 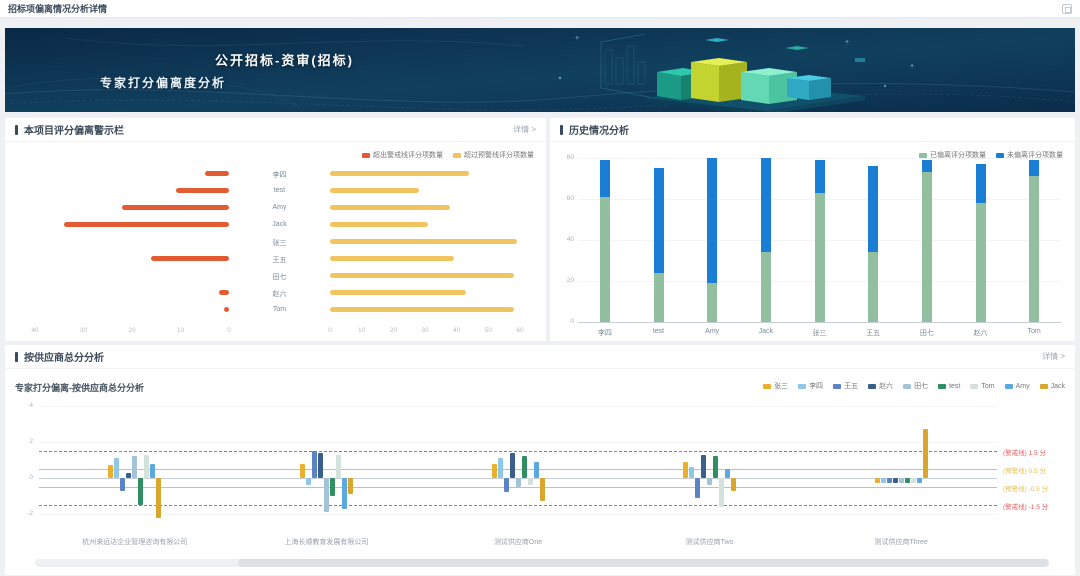 I want to click on row-label: Jack, so click(x=279, y=224).